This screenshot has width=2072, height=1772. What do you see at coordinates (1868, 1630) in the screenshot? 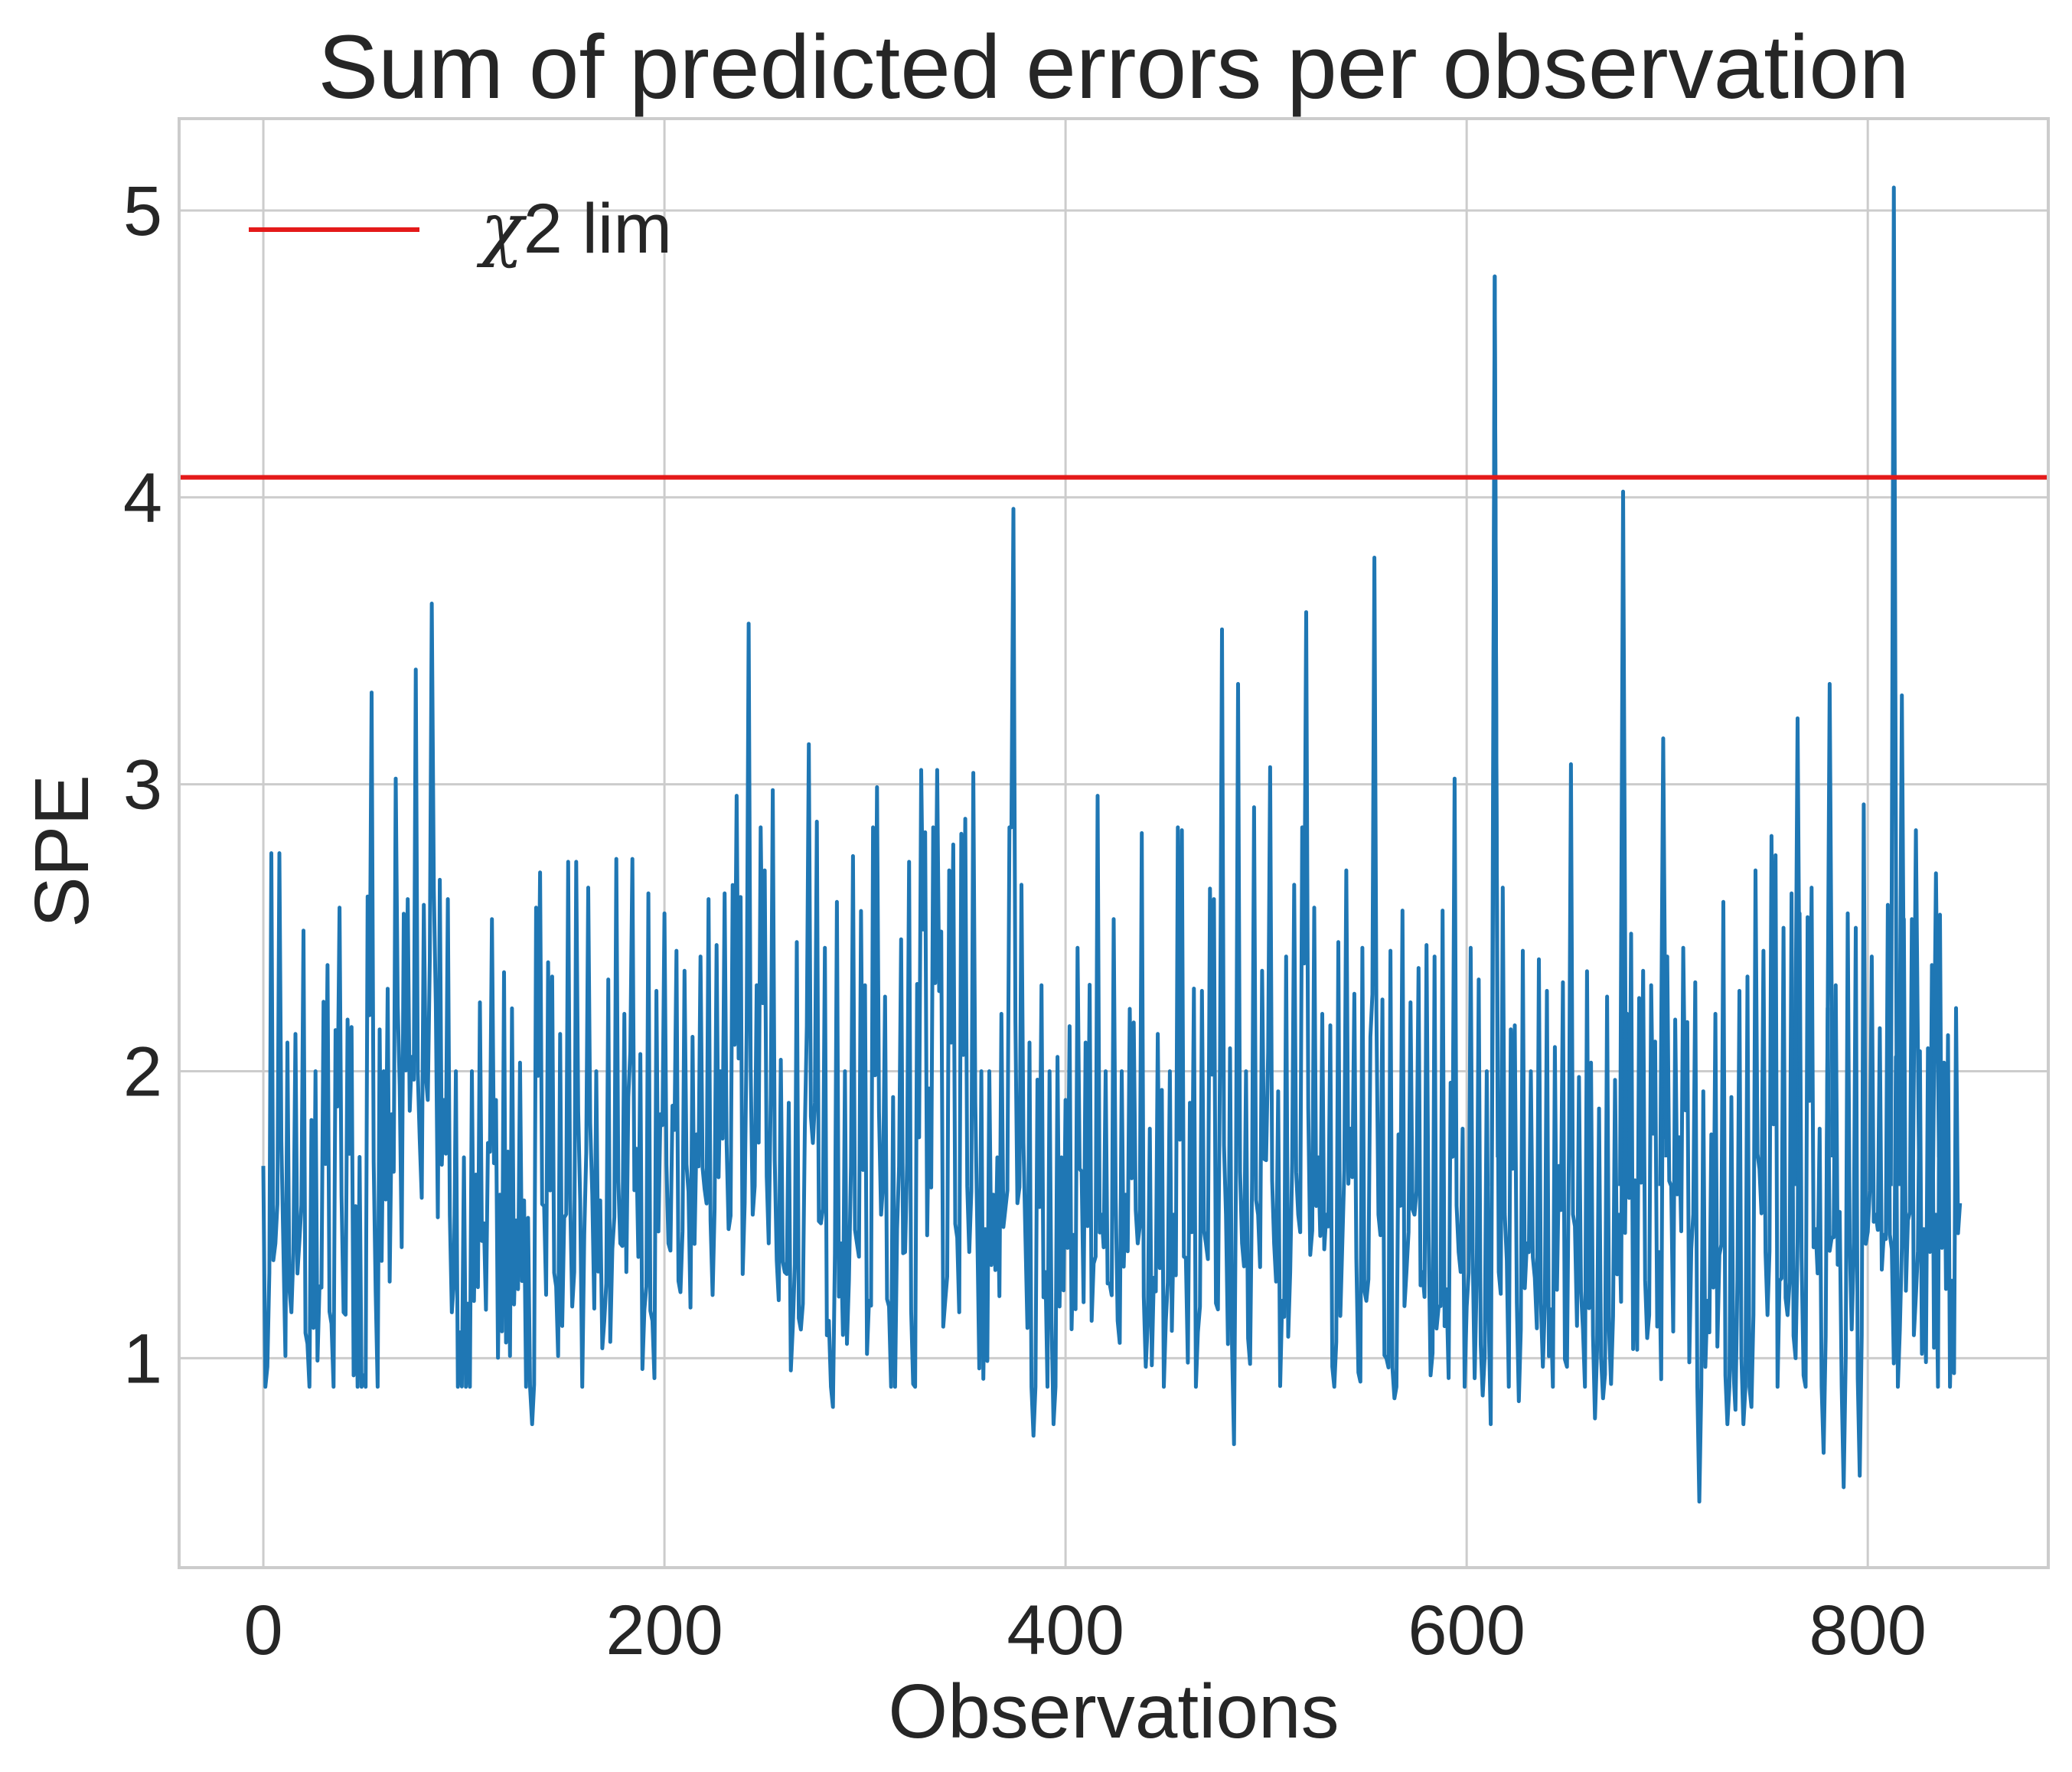
I see `x-tick-label: 800` at bounding box center [1868, 1630].